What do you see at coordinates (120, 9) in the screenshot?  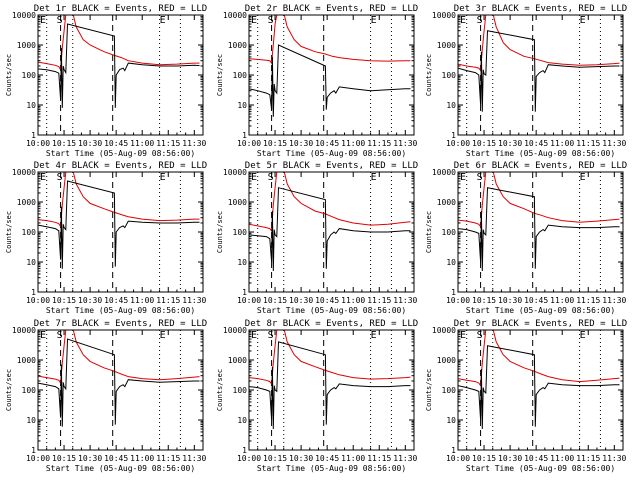 I see `panel-title: Det 1r BLACK = Events, RED = LLD` at bounding box center [120, 9].